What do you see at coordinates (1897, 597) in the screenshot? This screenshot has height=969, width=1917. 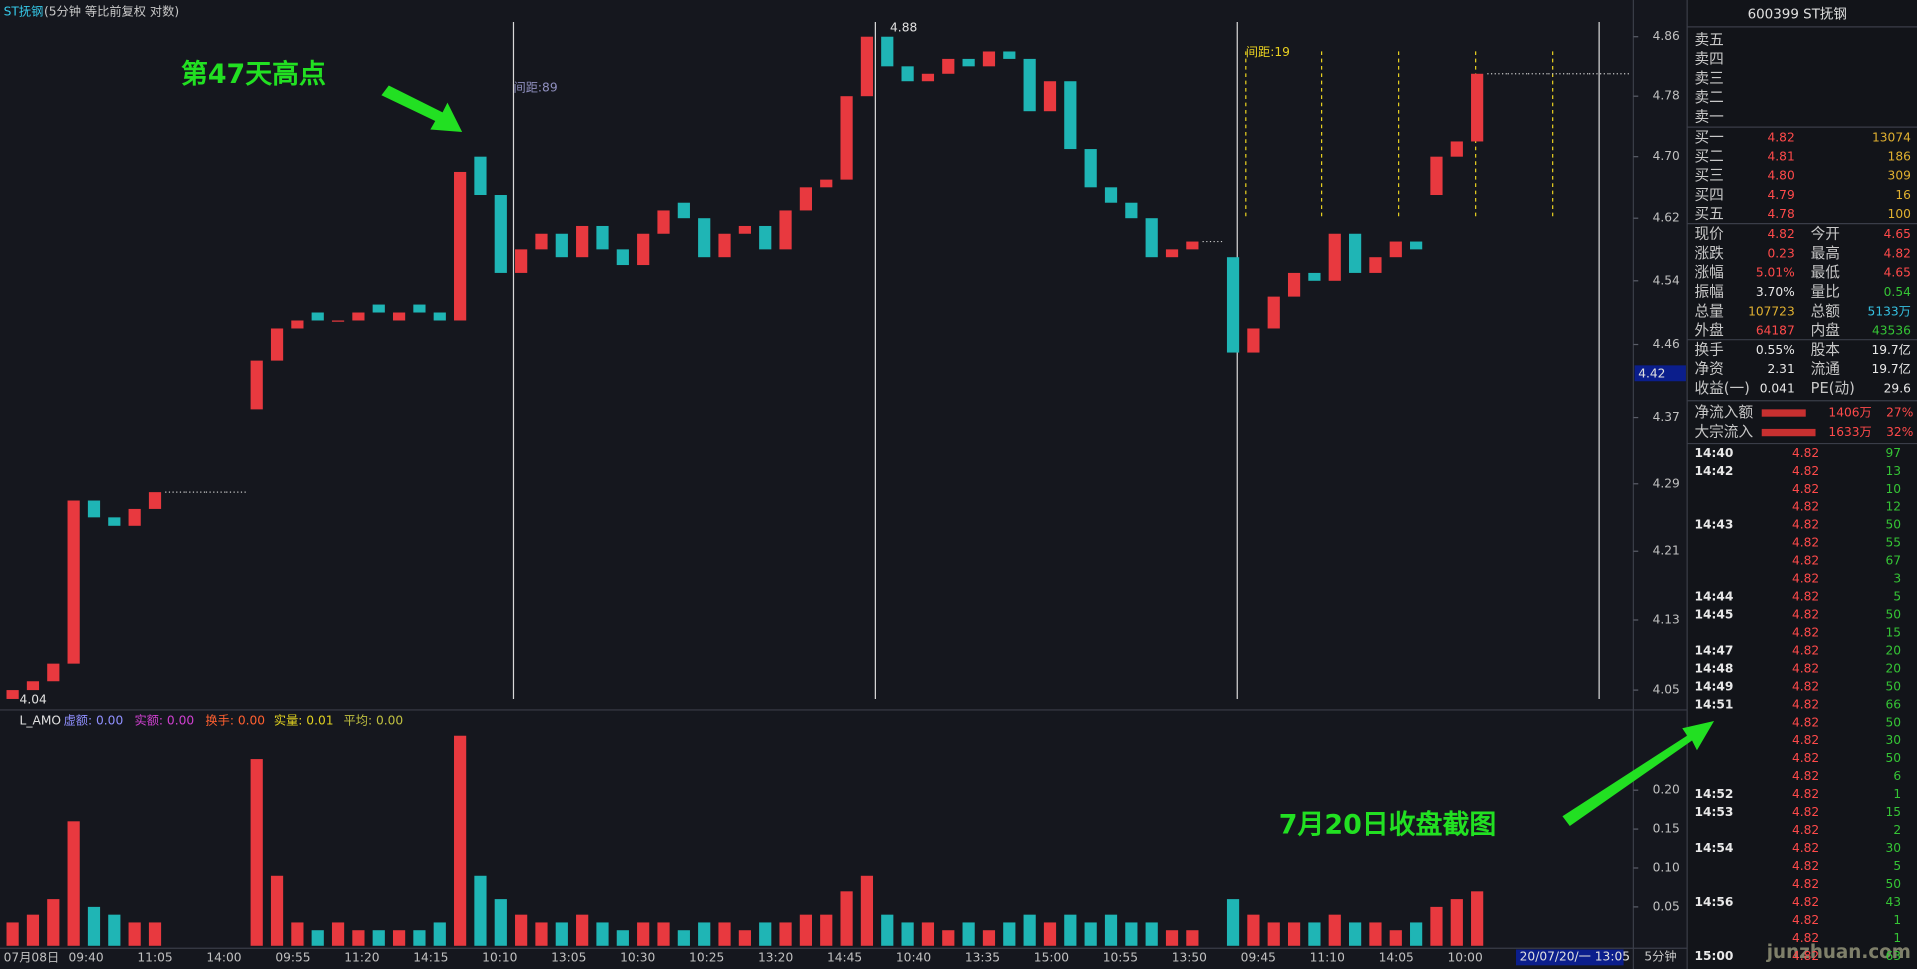 I see `tick-volume: 5` at bounding box center [1897, 597].